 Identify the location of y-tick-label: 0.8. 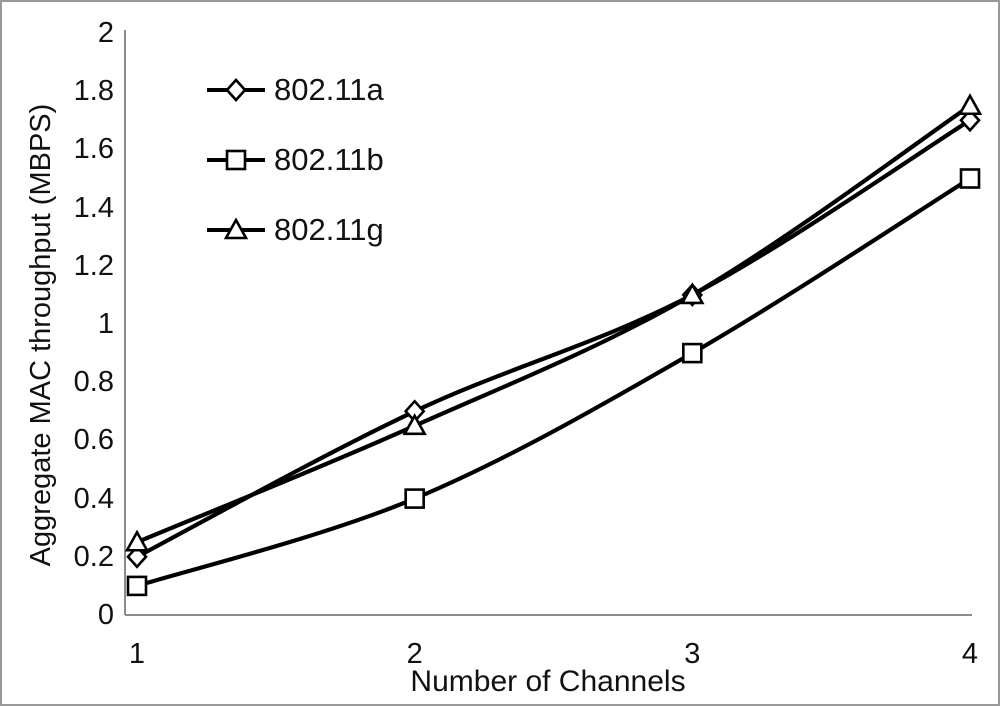
(93, 382).